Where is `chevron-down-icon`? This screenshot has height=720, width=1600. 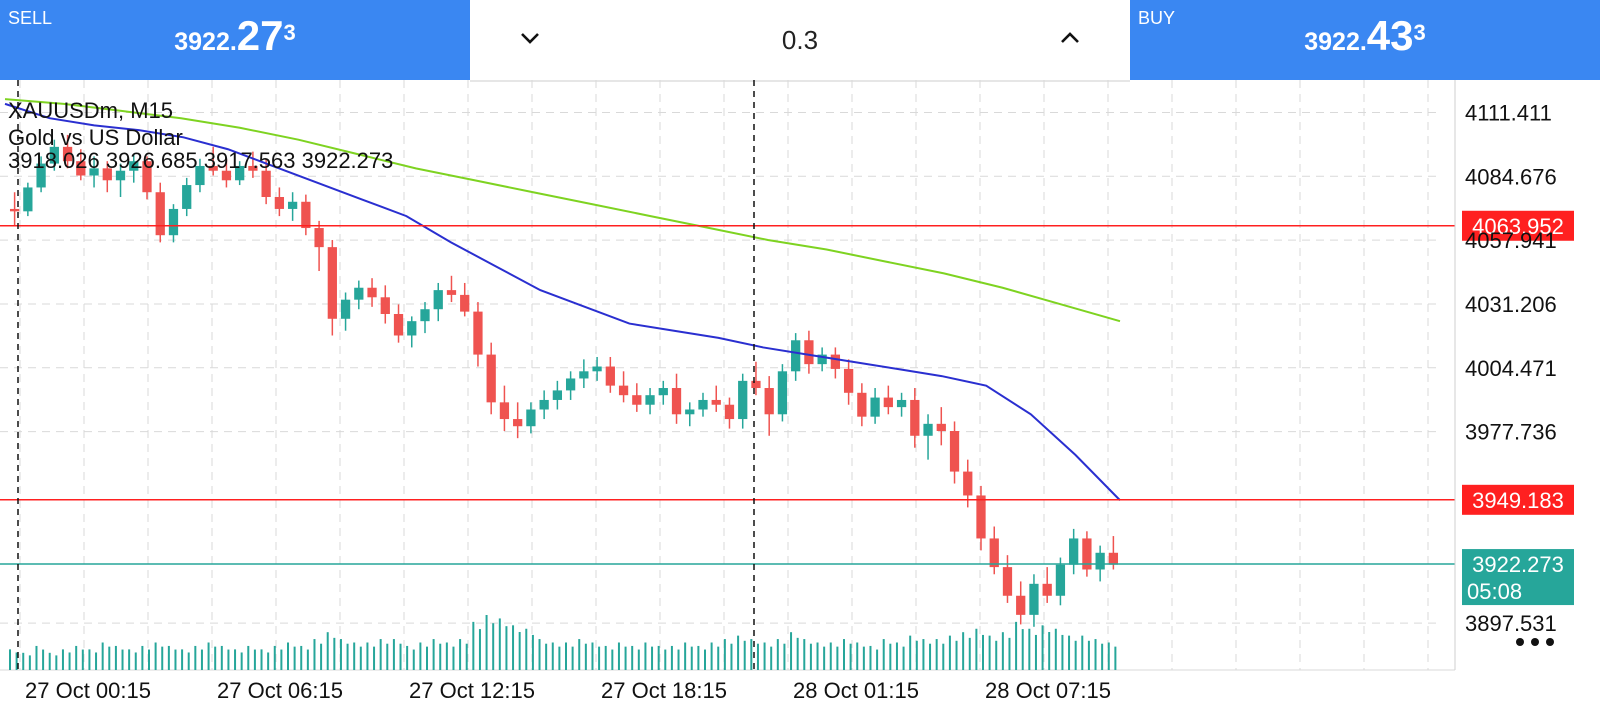 chevron-down-icon is located at coordinates (530, 38).